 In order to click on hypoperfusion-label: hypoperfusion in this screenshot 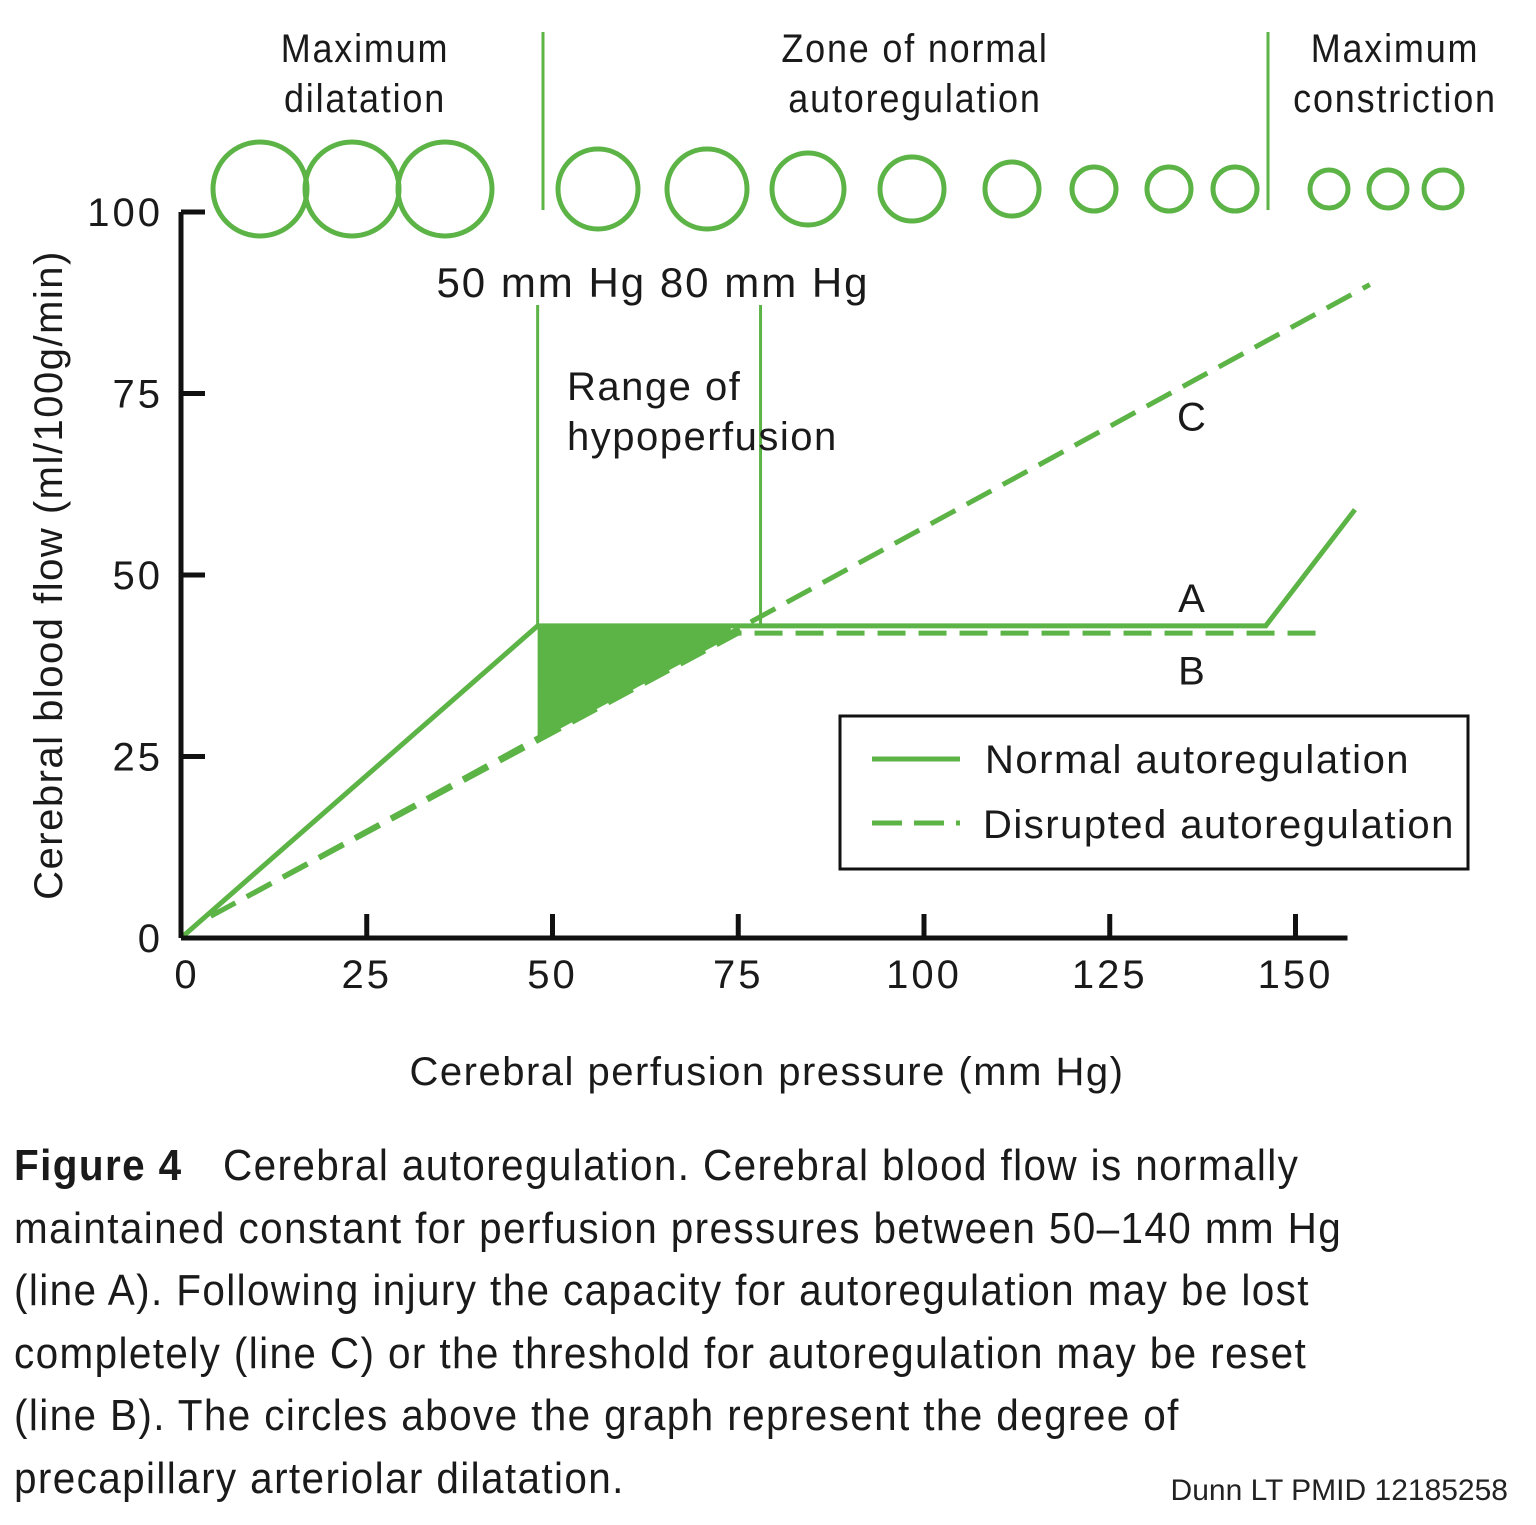, I will do `click(702, 437)`.